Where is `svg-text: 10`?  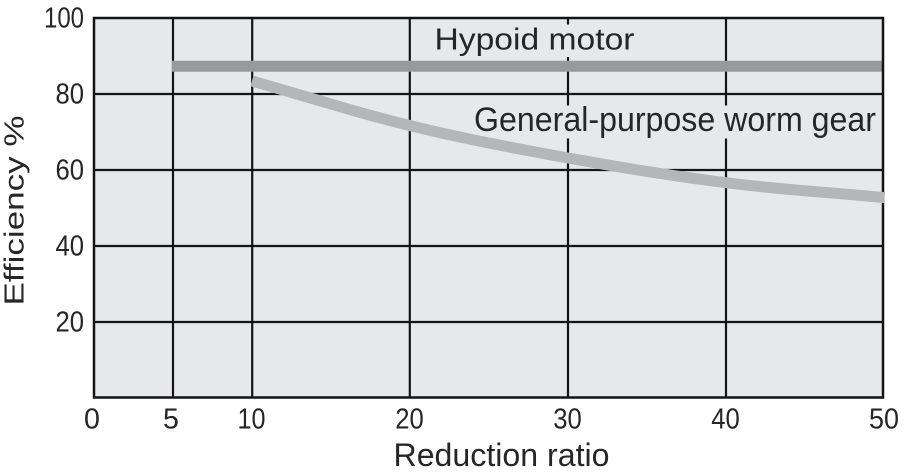
svg-text: 10 is located at coordinates (252, 420).